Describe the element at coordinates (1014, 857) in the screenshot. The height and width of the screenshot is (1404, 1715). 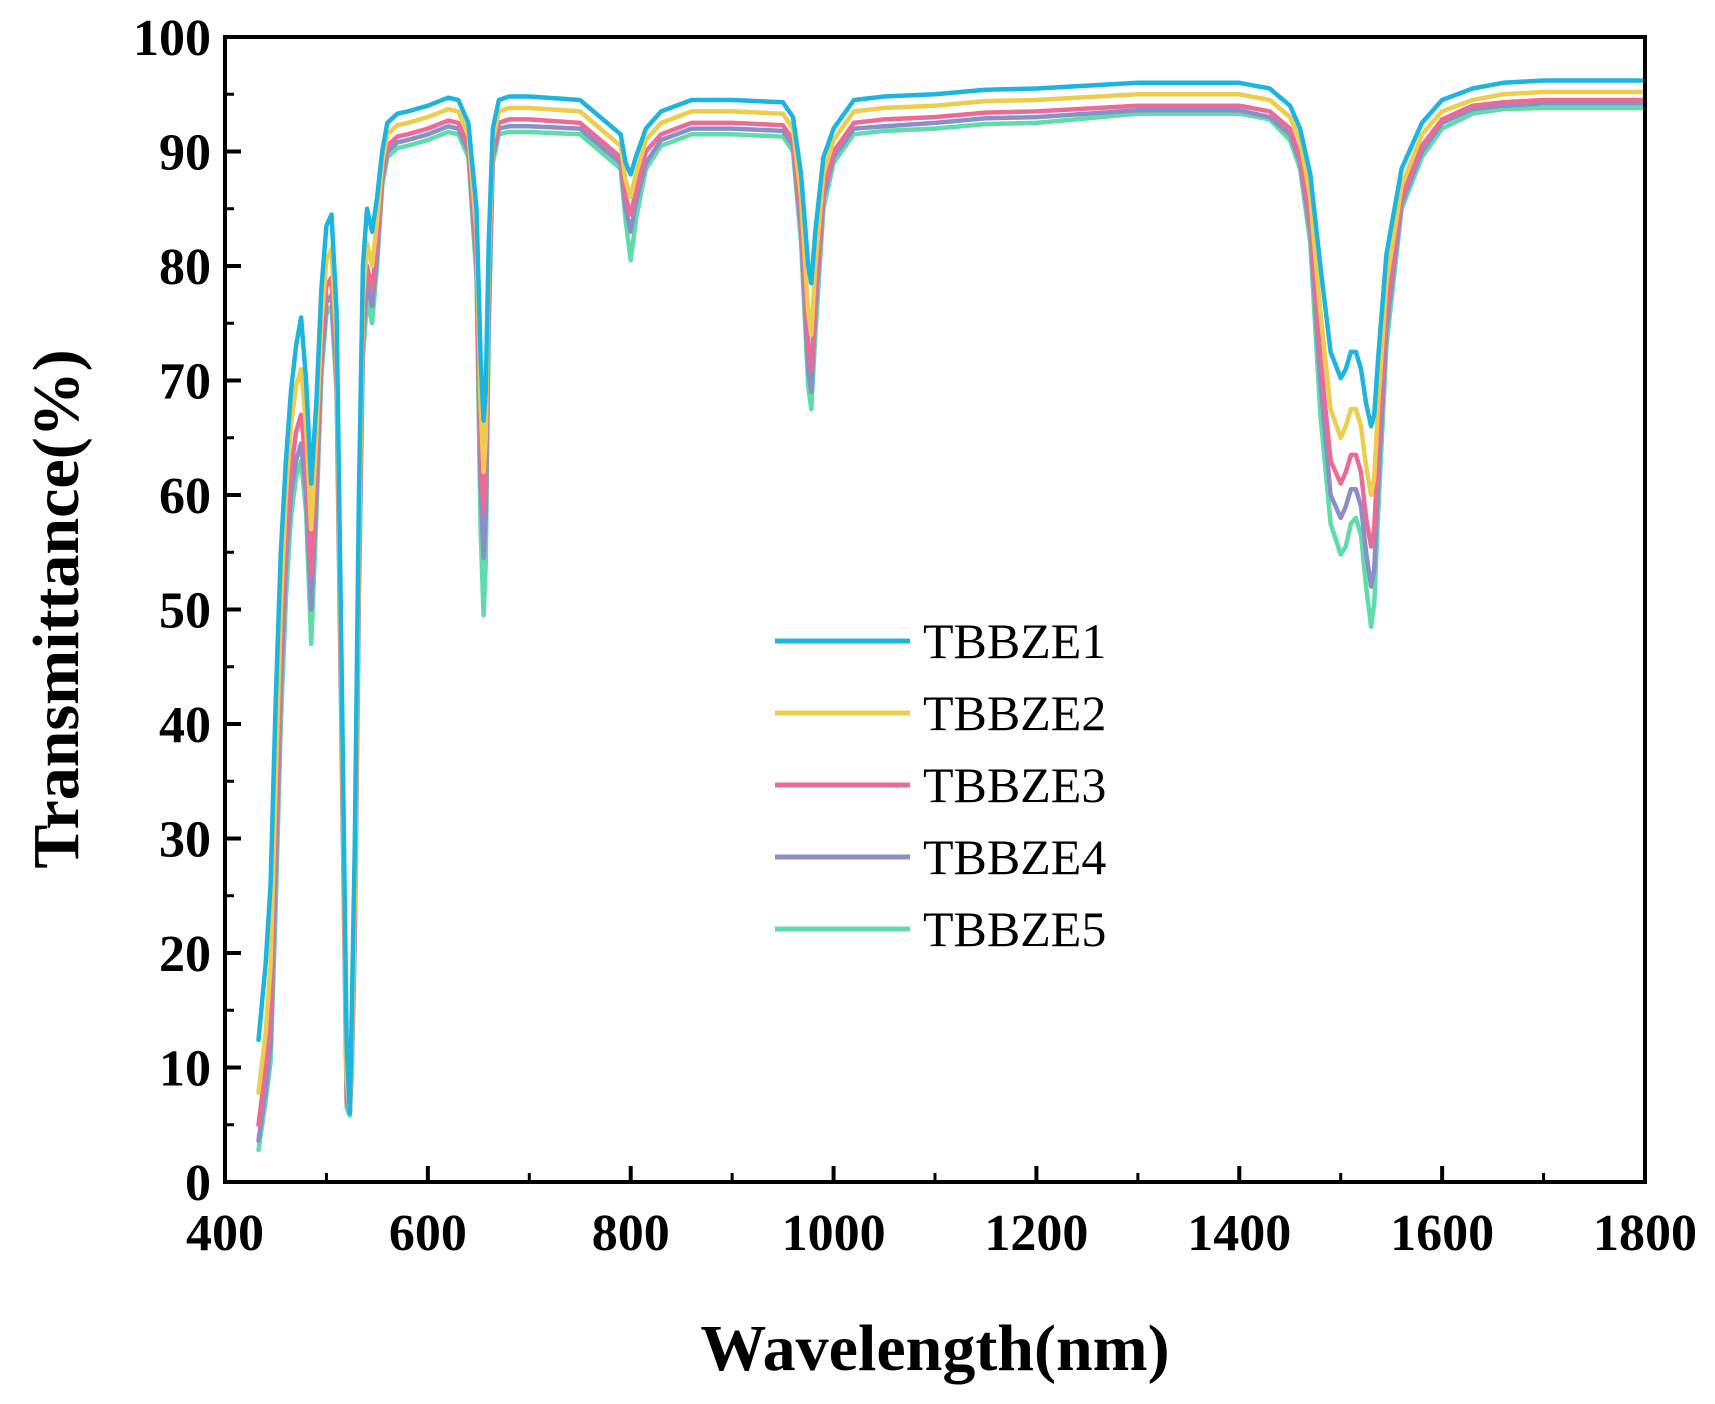
I see `legend-label-tbbze4: TBBZE4` at that location.